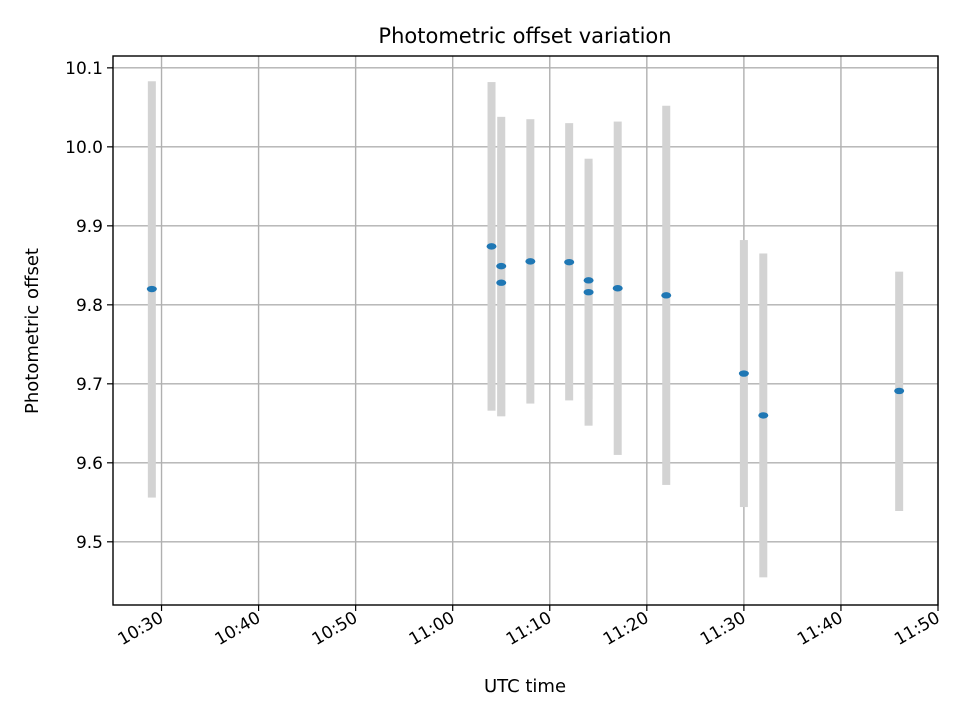 The width and height of the screenshot is (960, 720). I want to click on y-tick-label: 9.7, so click(89, 385).